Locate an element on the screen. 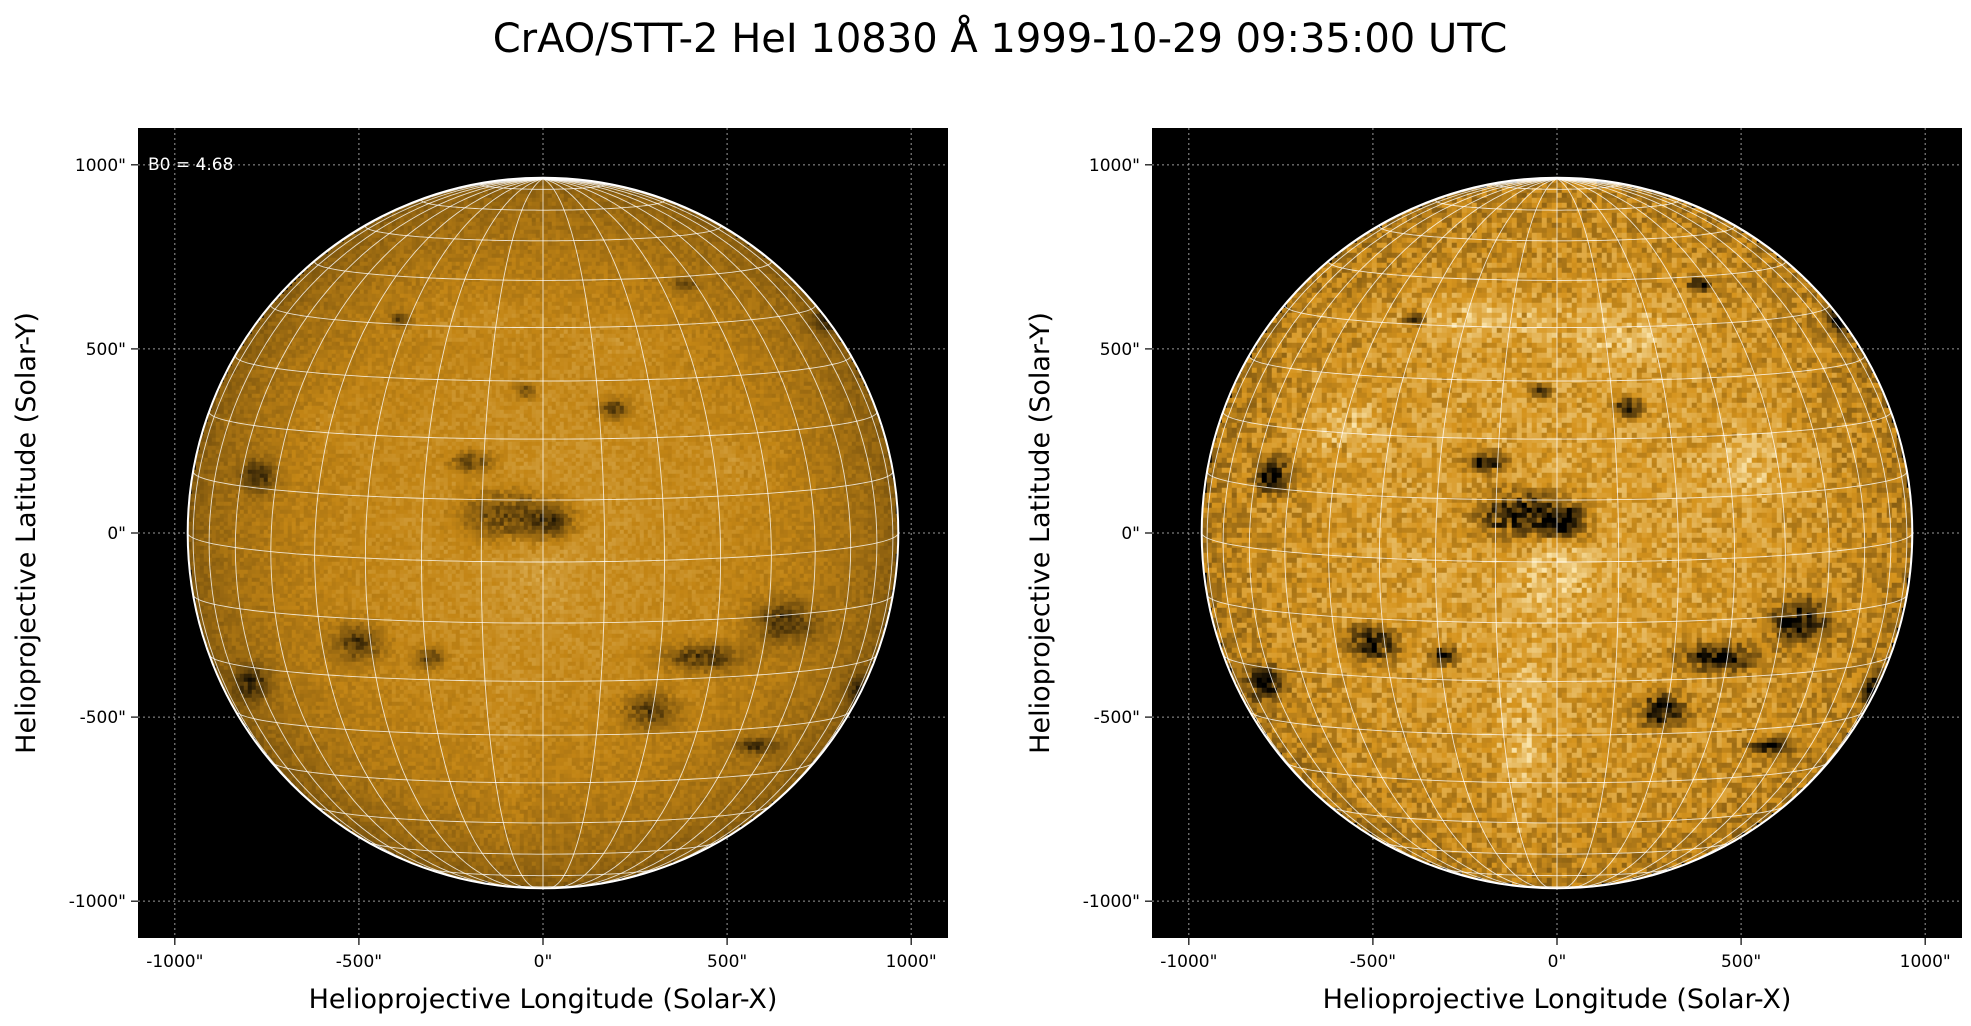 The image size is (1971, 1026). y-ticks-left: 1000" 500" 0" -500" -1000" is located at coordinates (103, 534).